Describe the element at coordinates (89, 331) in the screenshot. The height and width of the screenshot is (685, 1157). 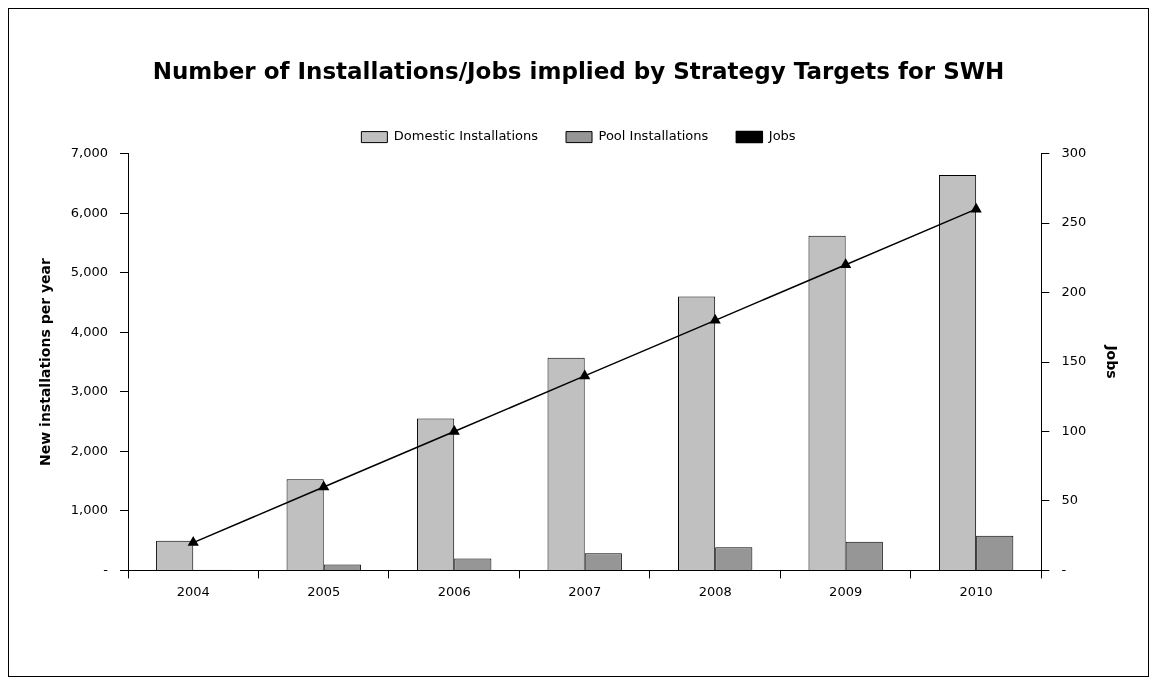
I see `y-tick-label: 4,000` at that location.